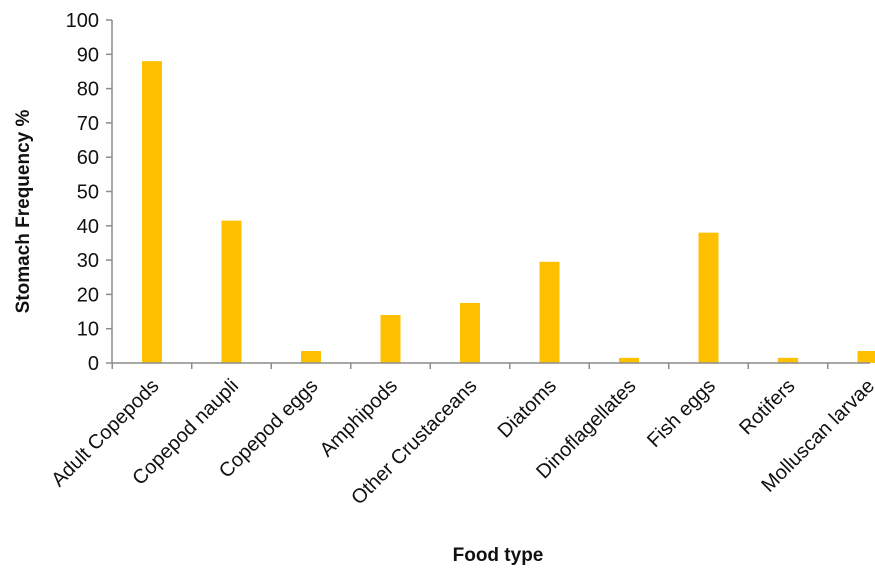 This screenshot has width=875, height=573. I want to click on y-tick-label: 40, so click(88, 227).